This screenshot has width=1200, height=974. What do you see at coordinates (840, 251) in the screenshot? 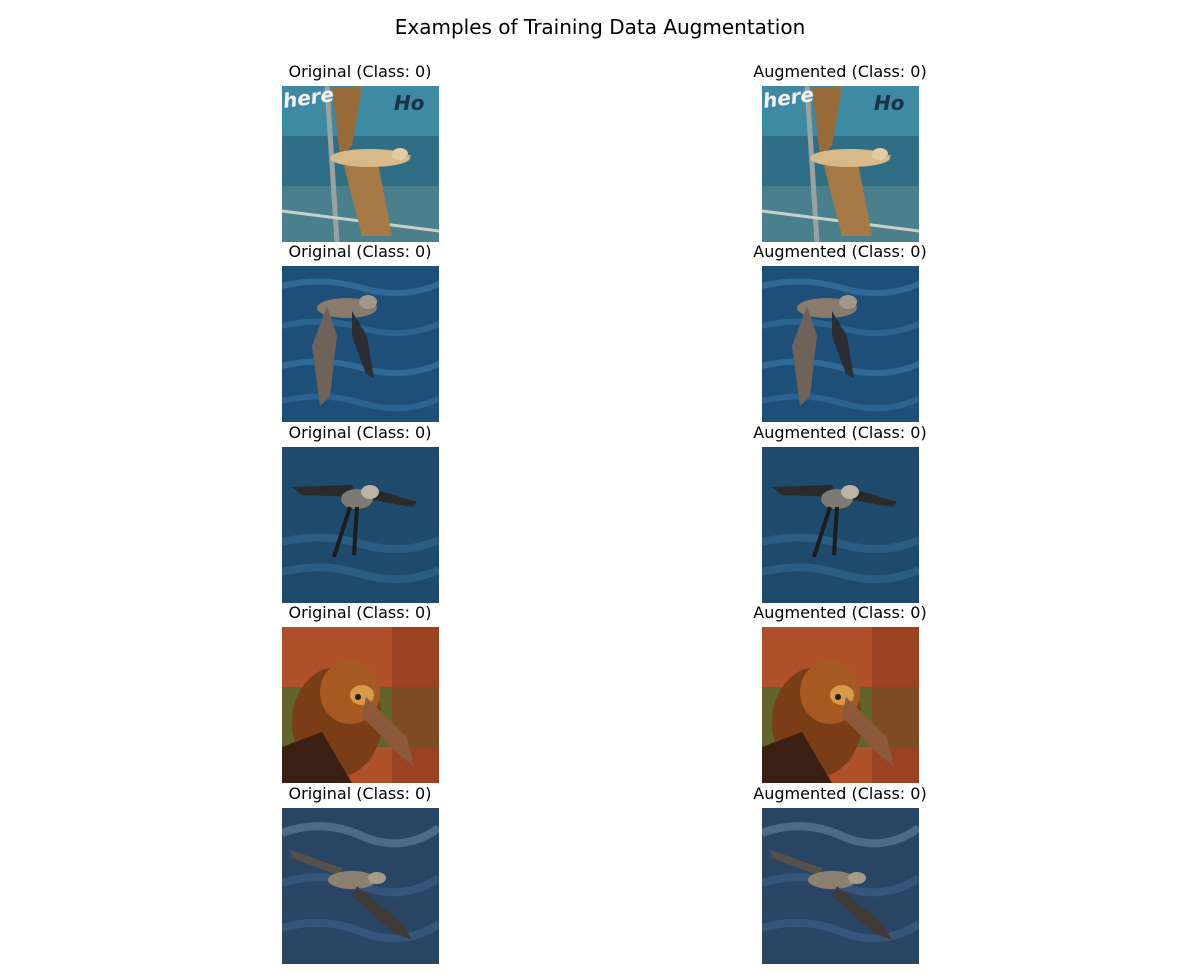
I see `augmented-title-2: Augmented (Class: 0)` at bounding box center [840, 251].